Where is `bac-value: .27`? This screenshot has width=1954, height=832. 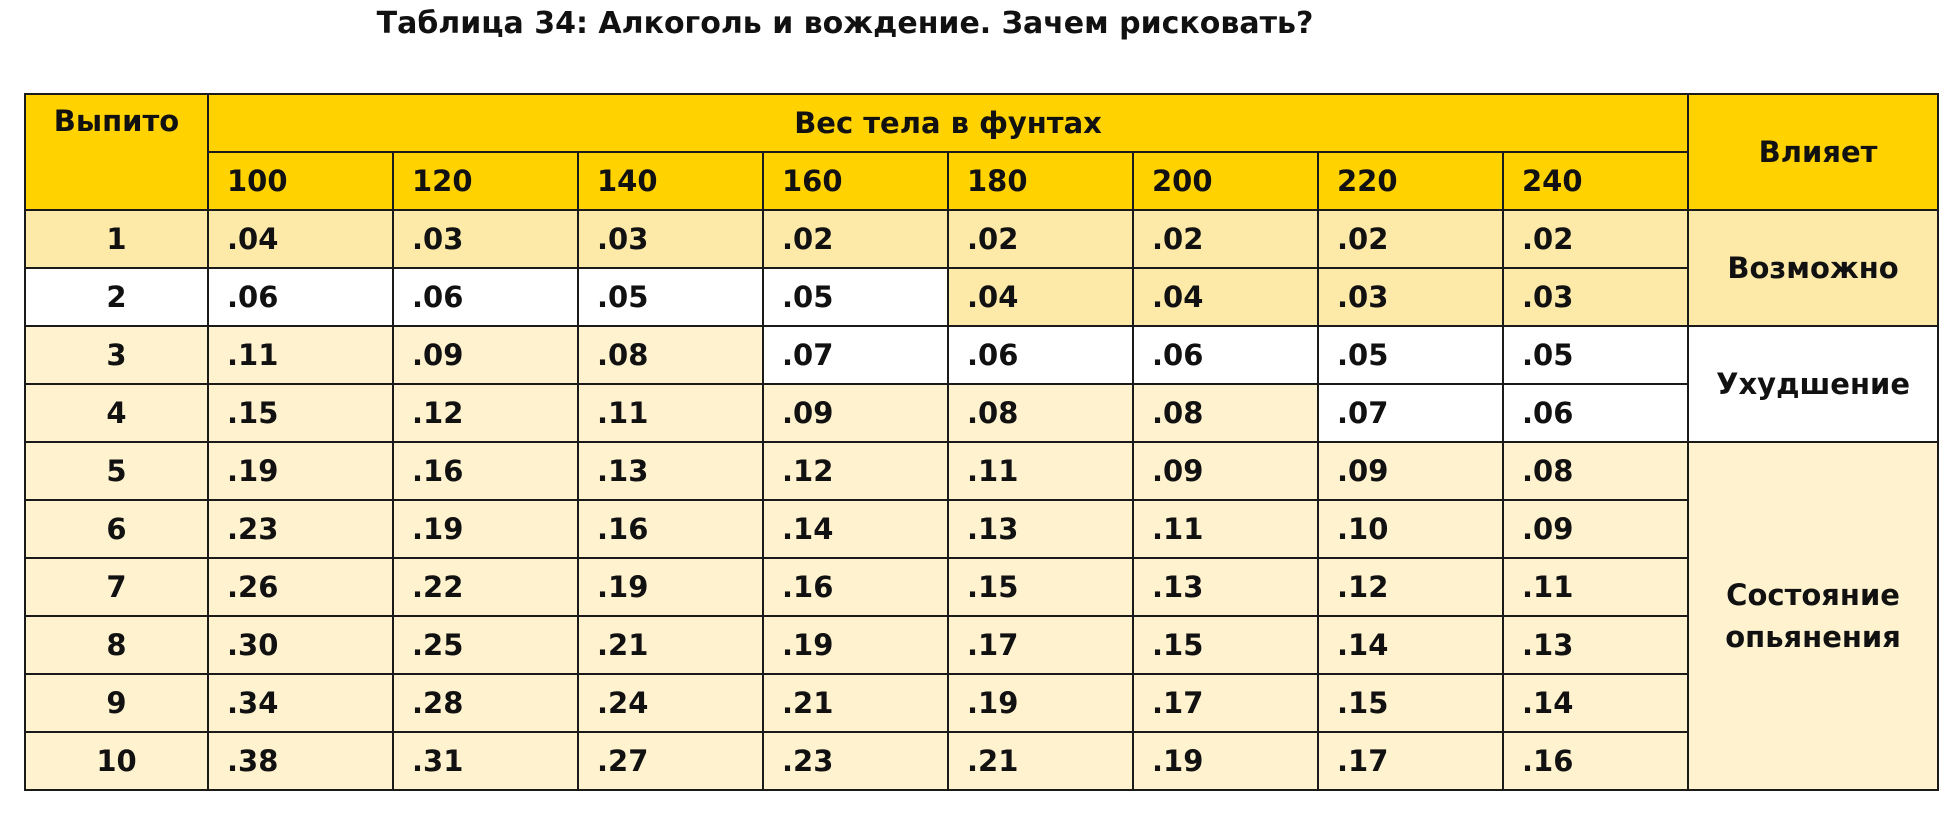
bac-value: .27 is located at coordinates (670, 761).